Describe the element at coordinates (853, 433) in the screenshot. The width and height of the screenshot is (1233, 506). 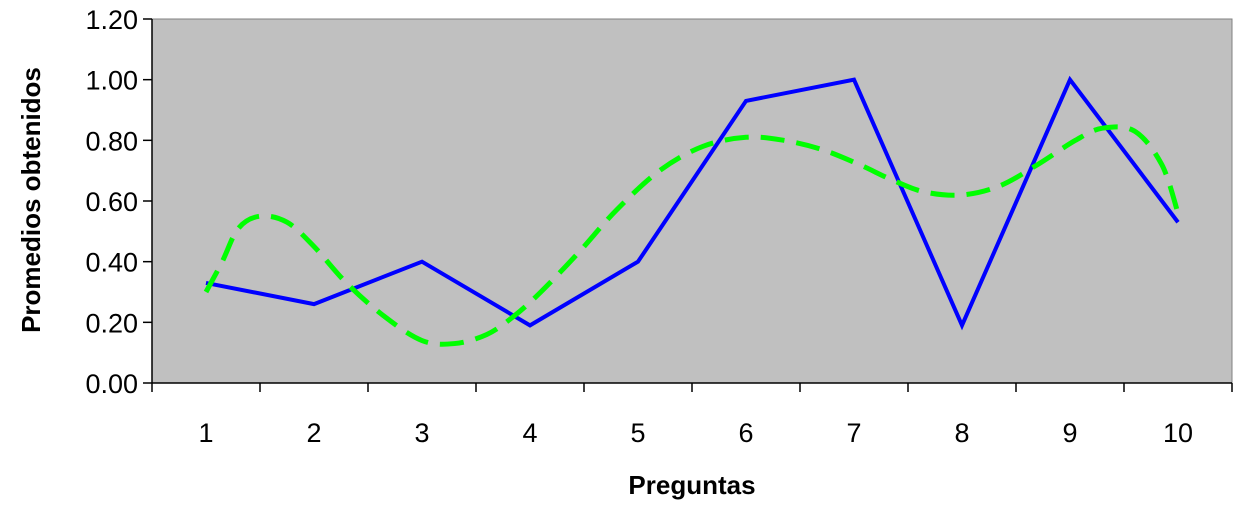
I see `x-tick-label: 7` at that location.